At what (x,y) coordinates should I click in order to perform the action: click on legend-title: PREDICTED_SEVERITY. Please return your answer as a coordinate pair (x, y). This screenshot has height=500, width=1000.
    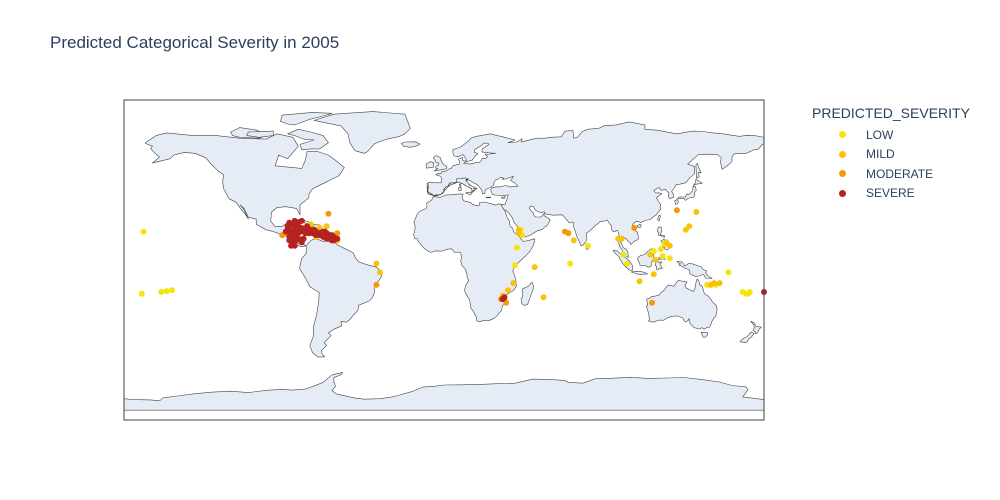
    Looking at the image, I should click on (891, 113).